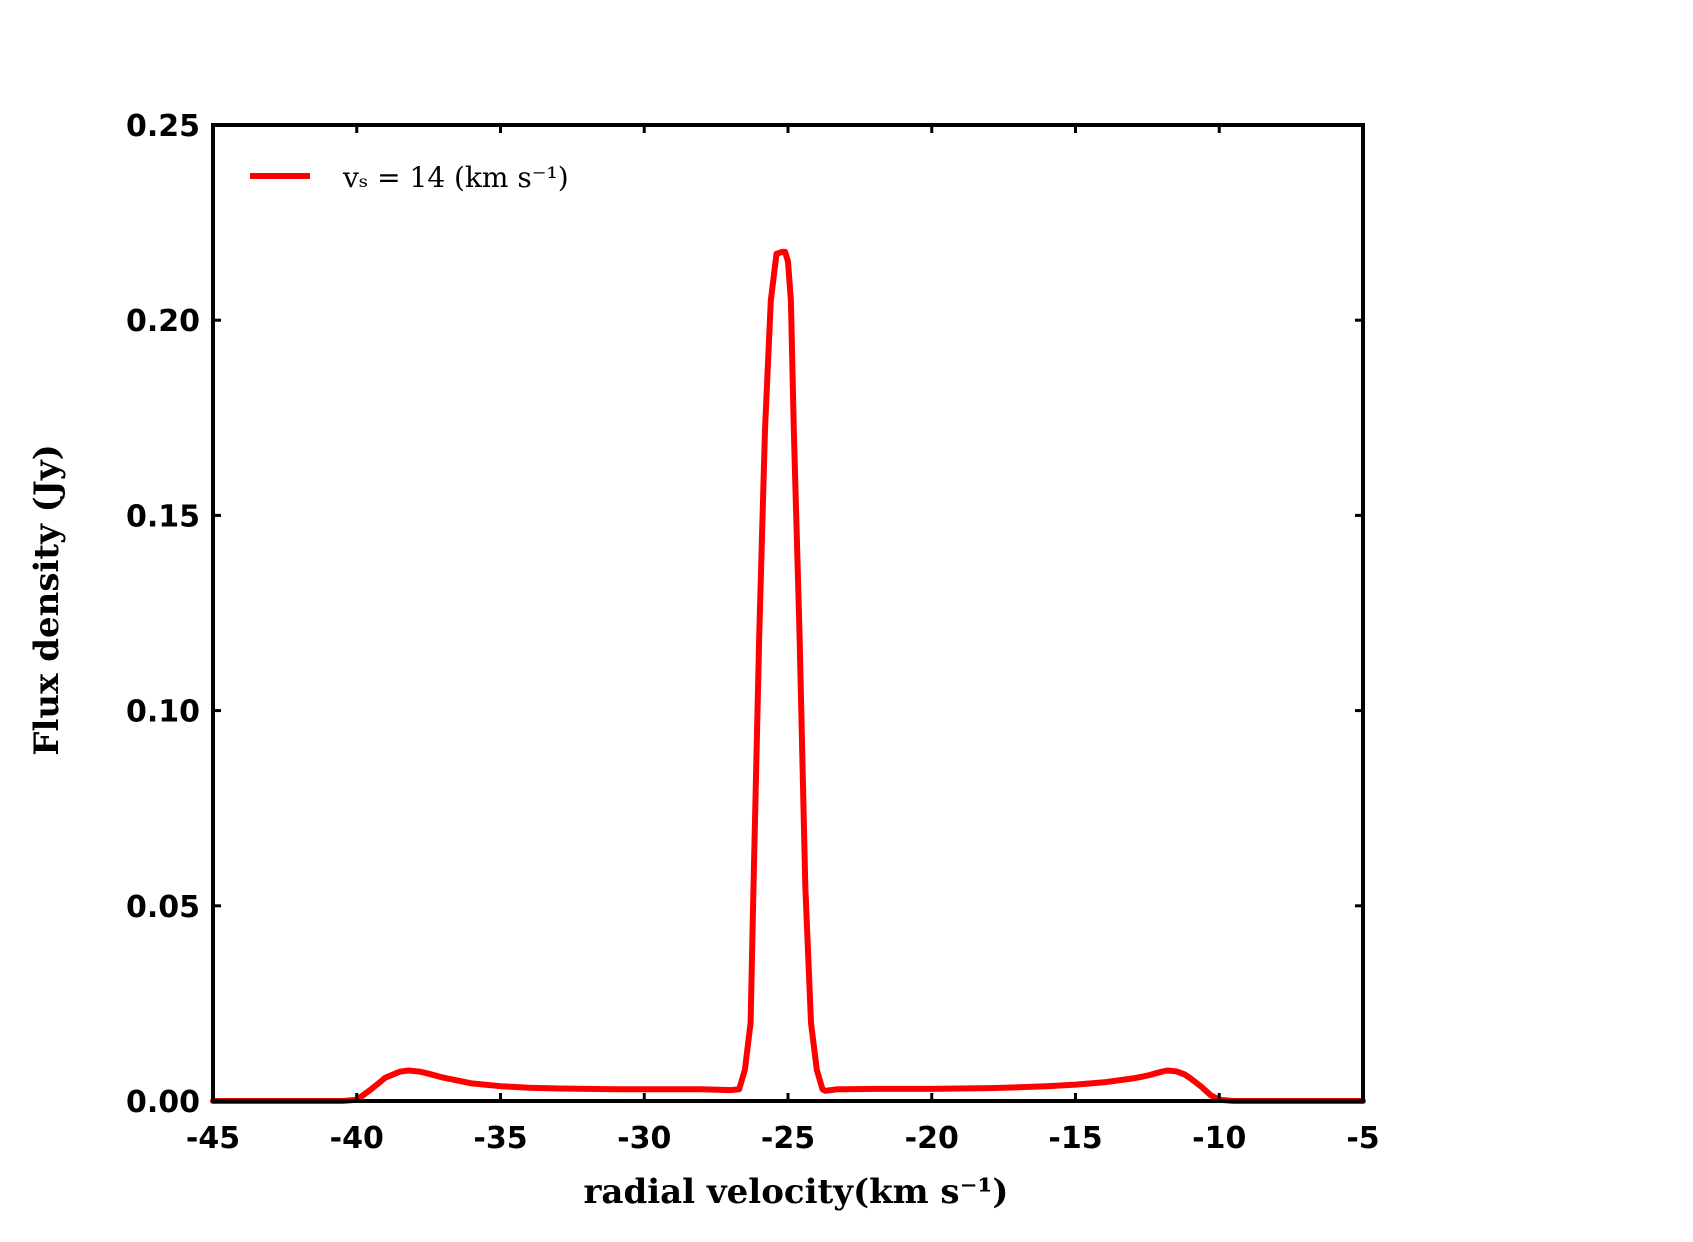  Describe the element at coordinates (163, 516) in the screenshot. I see `y-tick-label: 0.15` at that location.